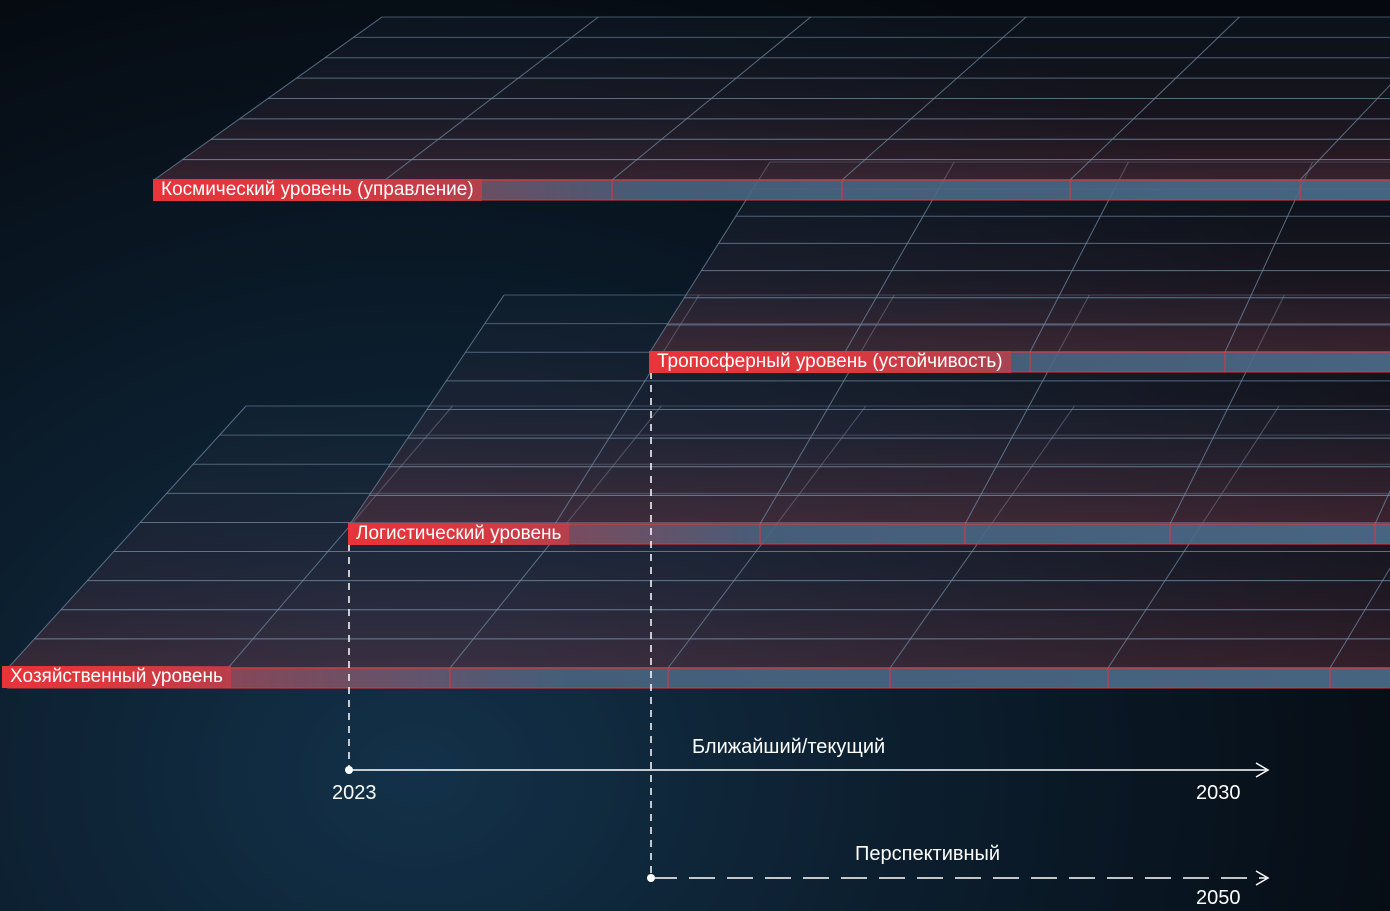  What do you see at coordinates (349, 770) in the screenshot?
I see `timeline-start-dot` at bounding box center [349, 770].